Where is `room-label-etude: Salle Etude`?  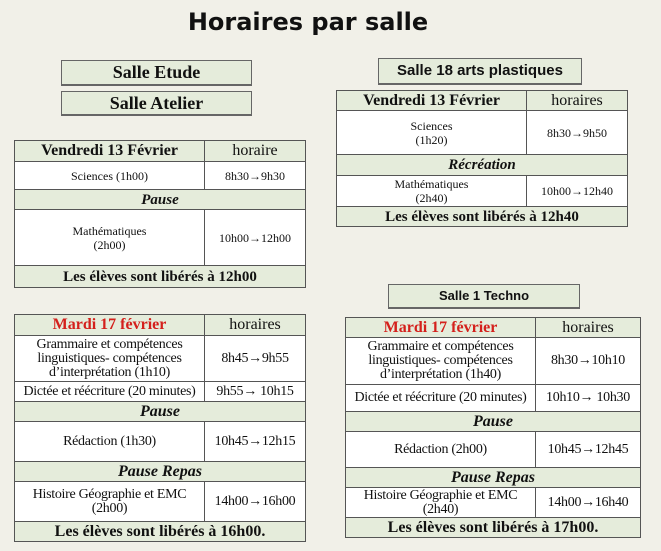
room-label-etude: Salle Etude is located at coordinates (156, 73).